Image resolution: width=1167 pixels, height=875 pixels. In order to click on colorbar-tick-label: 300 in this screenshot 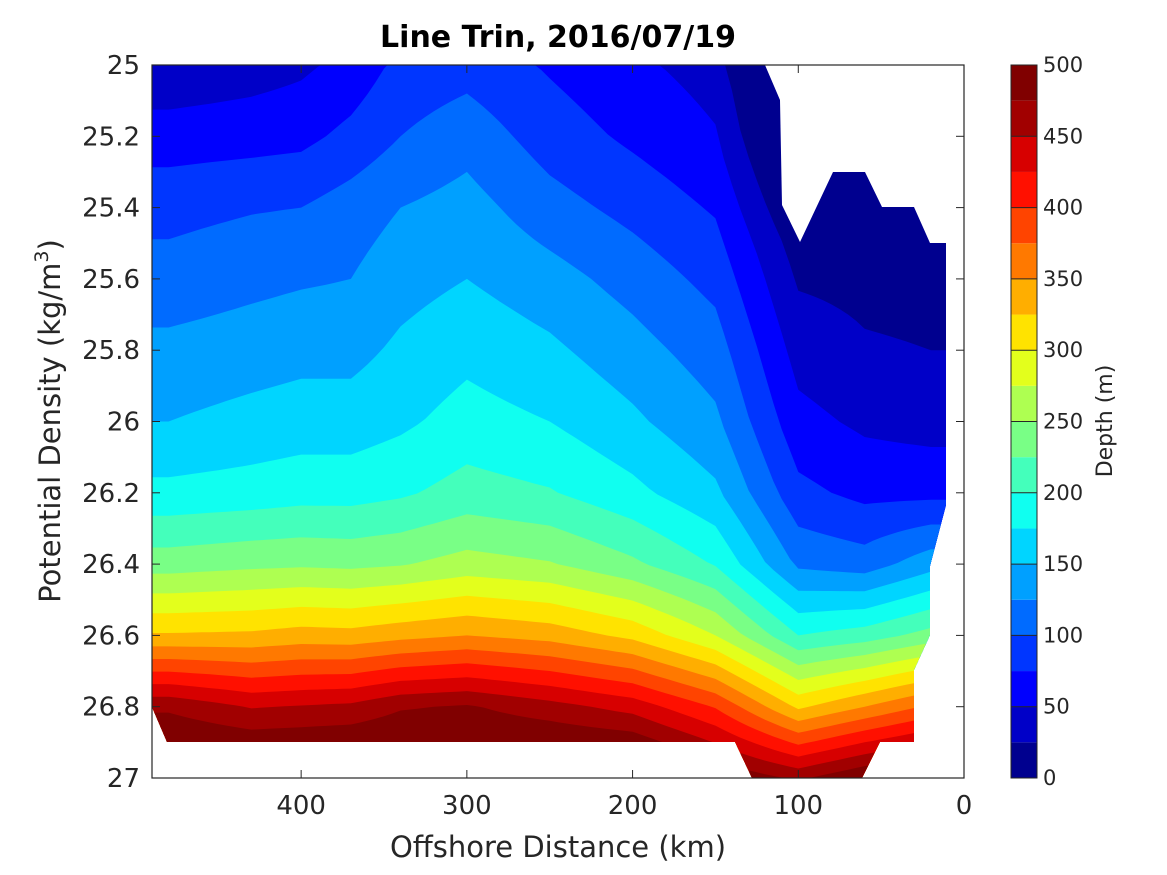, I will do `click(1063, 350)`.